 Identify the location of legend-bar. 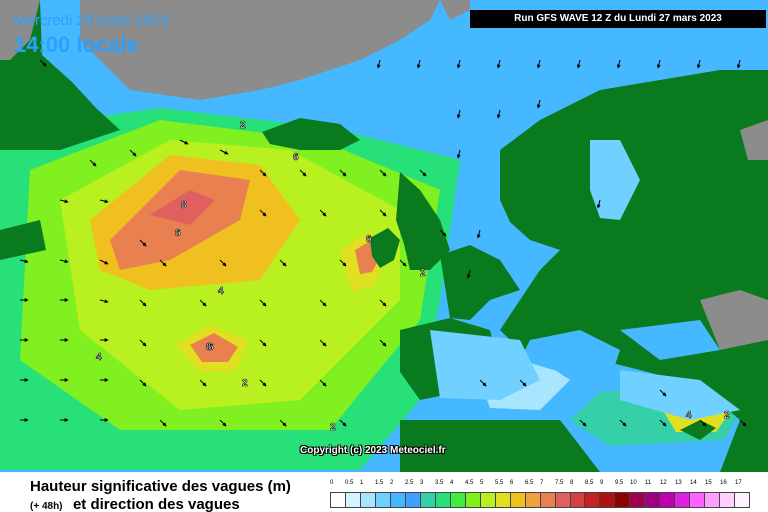
(540, 500).